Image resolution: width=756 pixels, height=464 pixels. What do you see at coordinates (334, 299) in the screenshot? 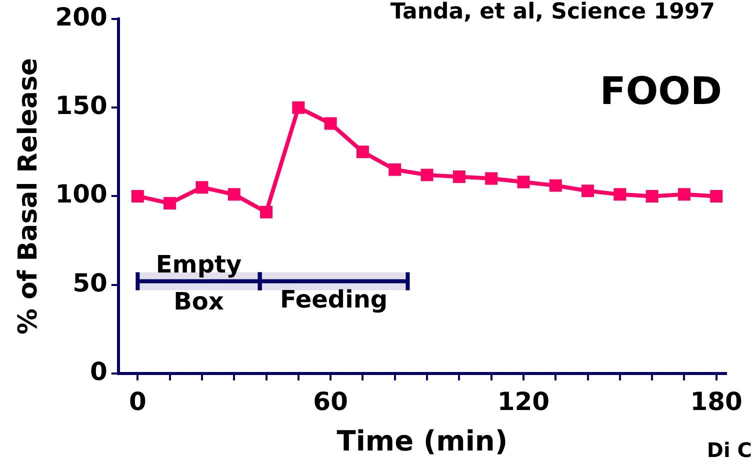
I see `band-label: Feeding` at bounding box center [334, 299].